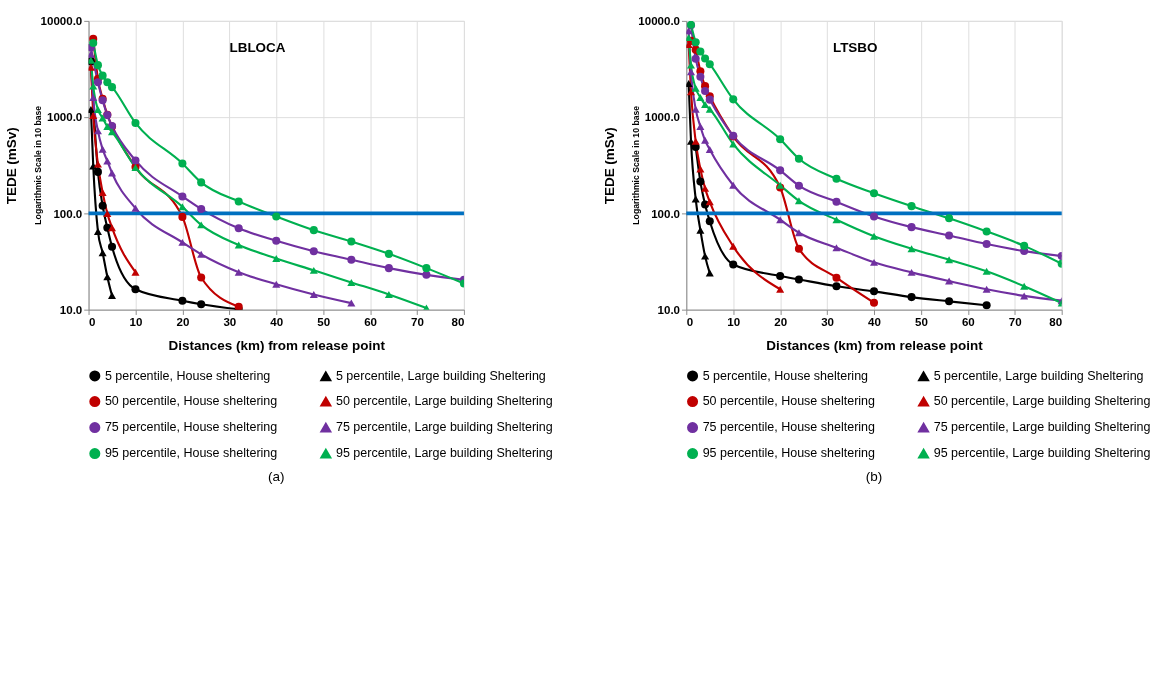  I want to click on text: LTSBO, so click(855, 47).